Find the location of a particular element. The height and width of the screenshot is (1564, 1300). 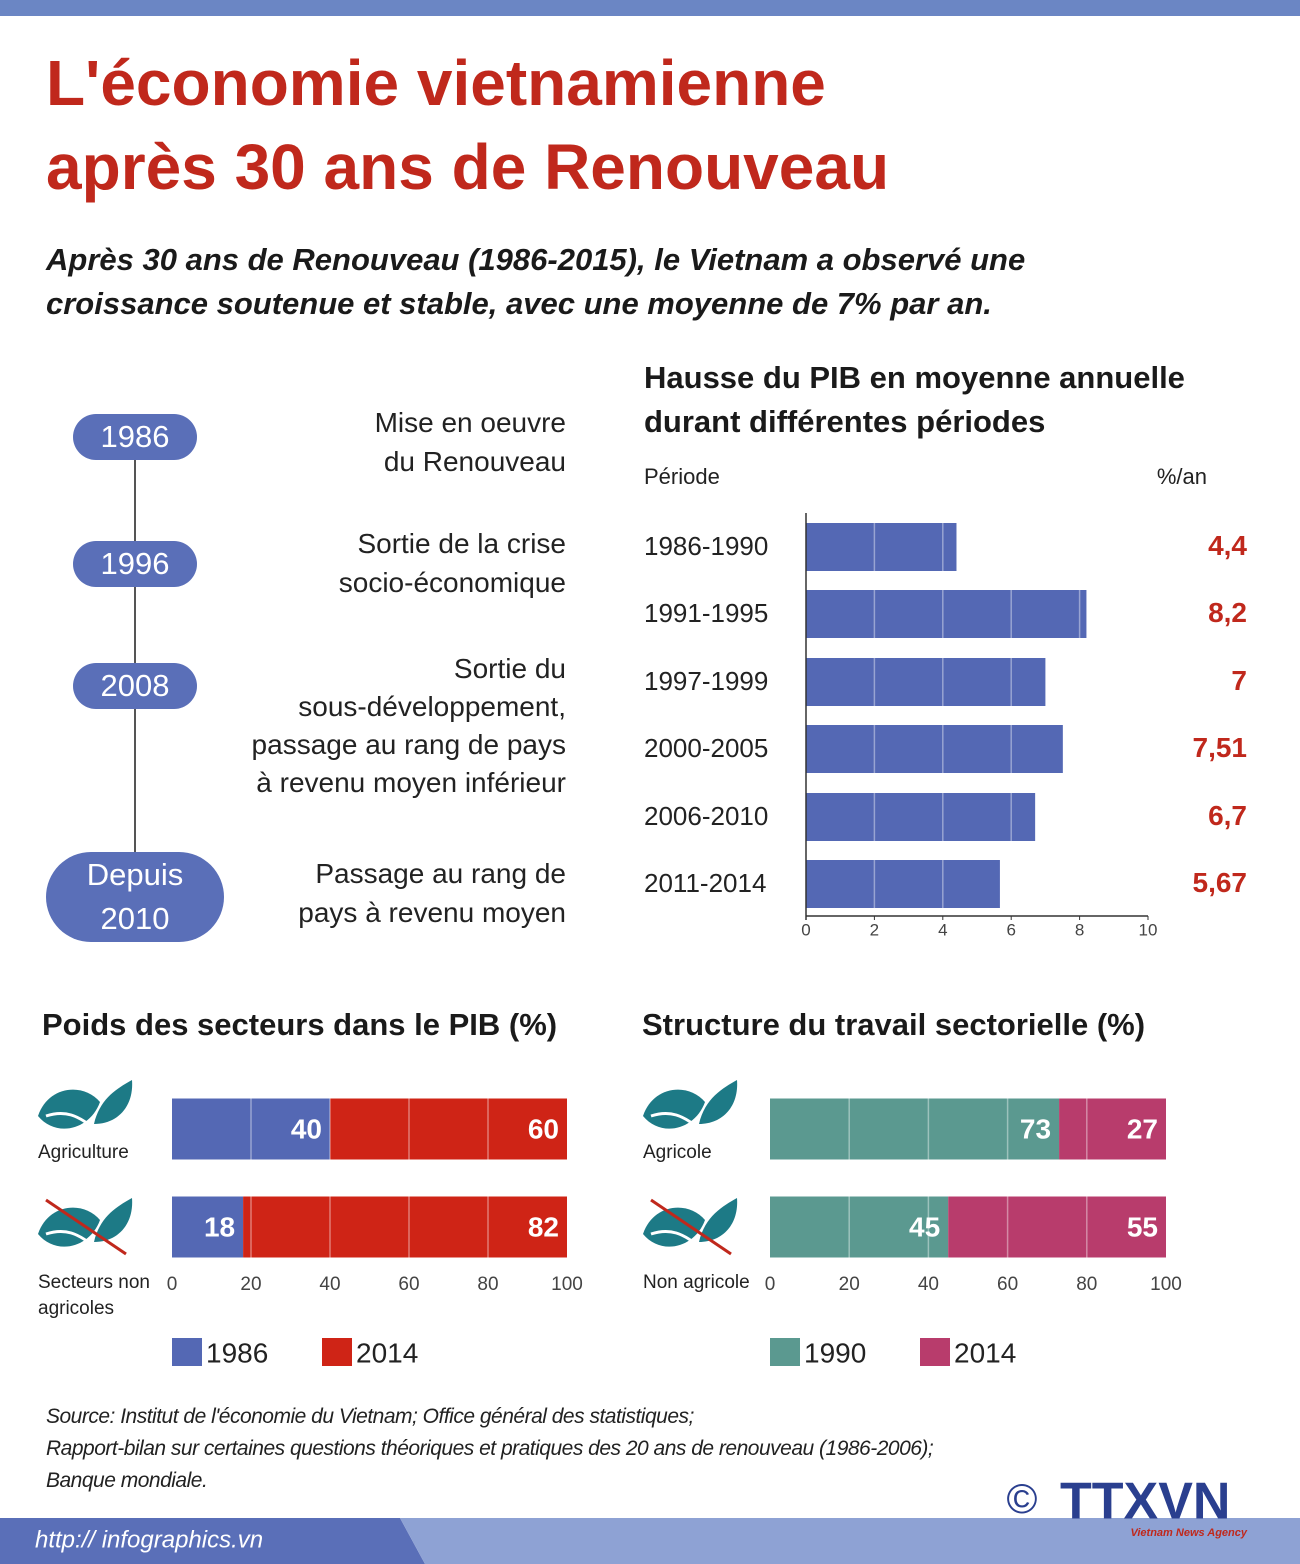

category-label: Agriculture is located at coordinates (83, 1152).